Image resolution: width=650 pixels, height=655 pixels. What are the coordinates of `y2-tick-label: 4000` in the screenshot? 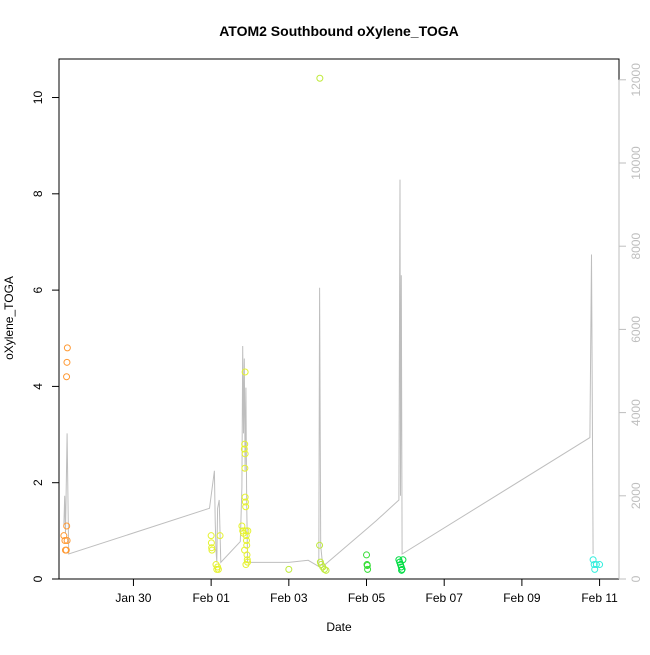 It's located at (636, 412).